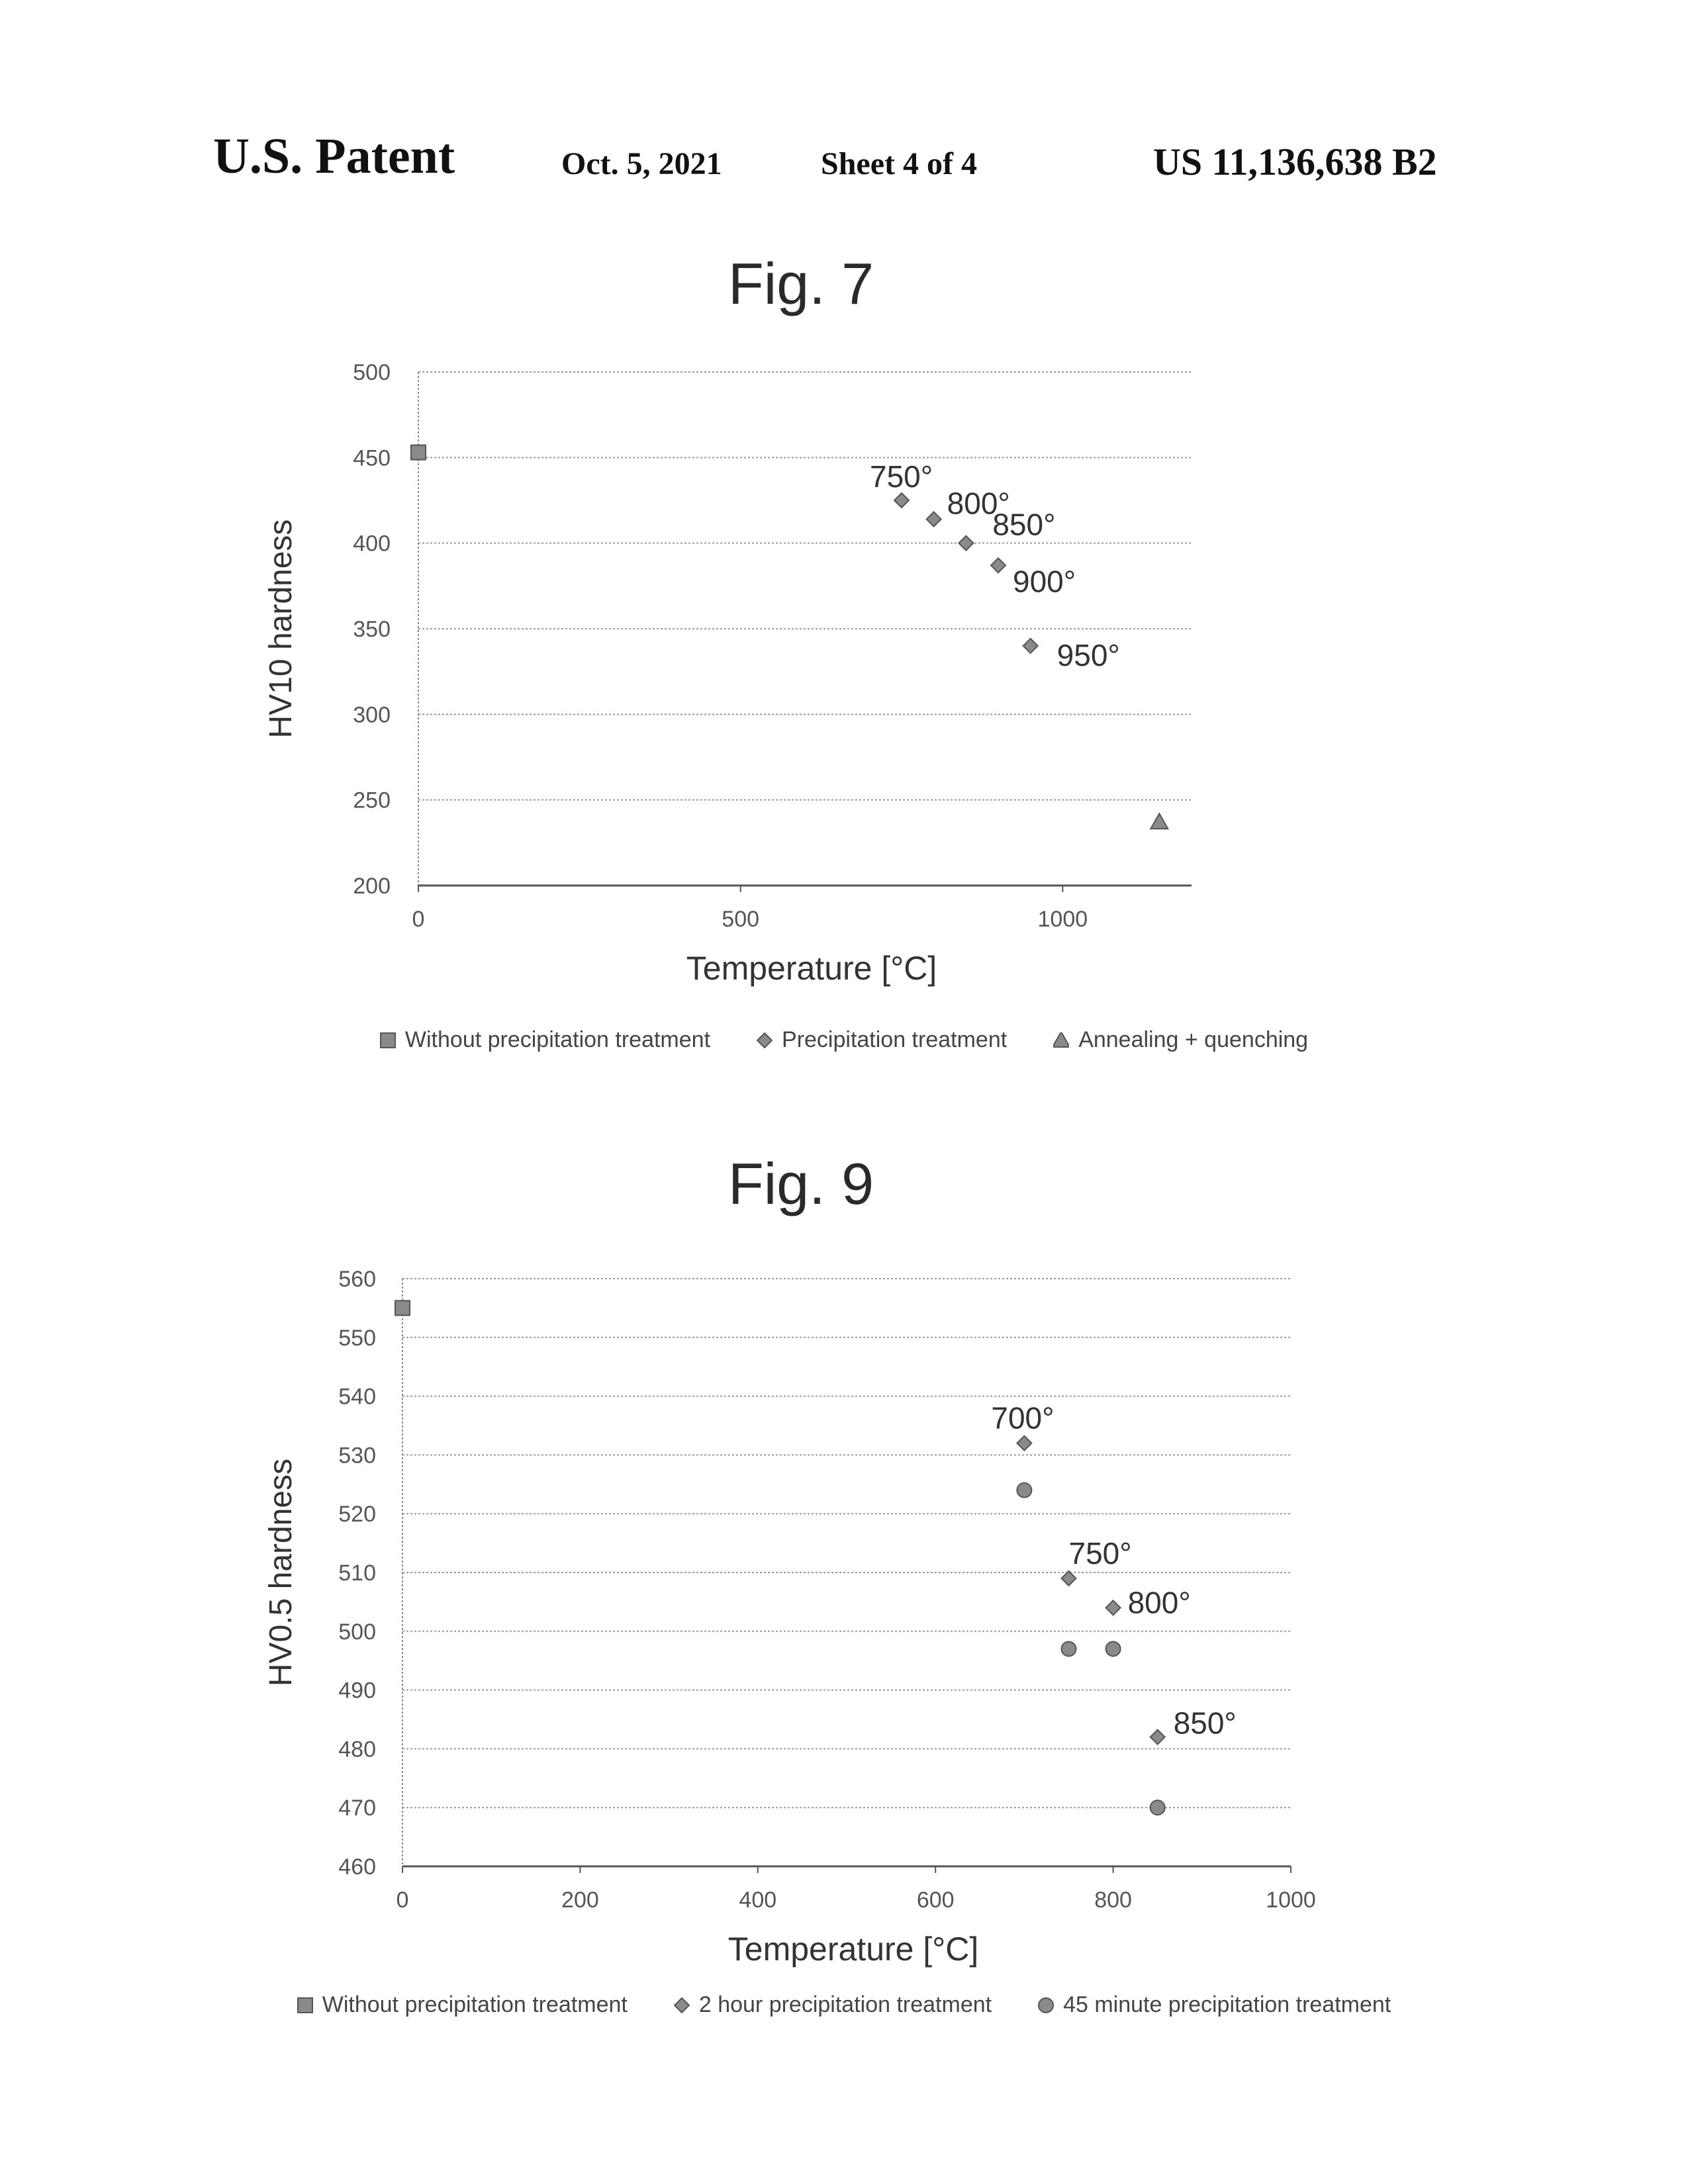 The image size is (1688, 2184). What do you see at coordinates (1159, 1602) in the screenshot?
I see `data-label: 800°` at bounding box center [1159, 1602].